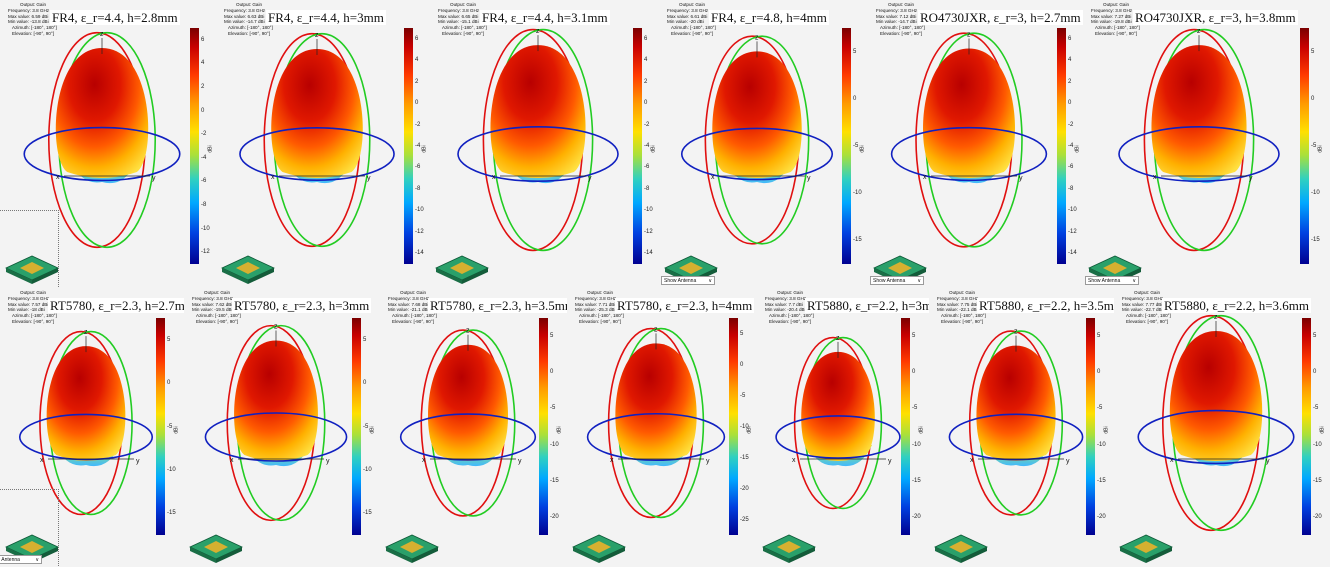 The image size is (1330, 567). I want to click on panel-title: FR4, ε_r=4.4, h=3.1mm, so click(545, 17).